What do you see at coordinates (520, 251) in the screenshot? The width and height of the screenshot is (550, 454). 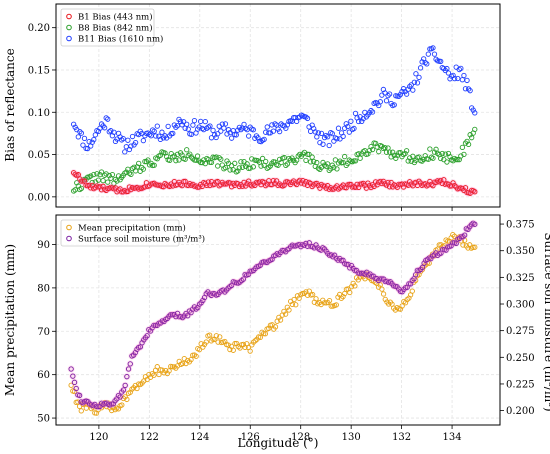 I see `right-y-tick-label: 0.350` at bounding box center [520, 251].